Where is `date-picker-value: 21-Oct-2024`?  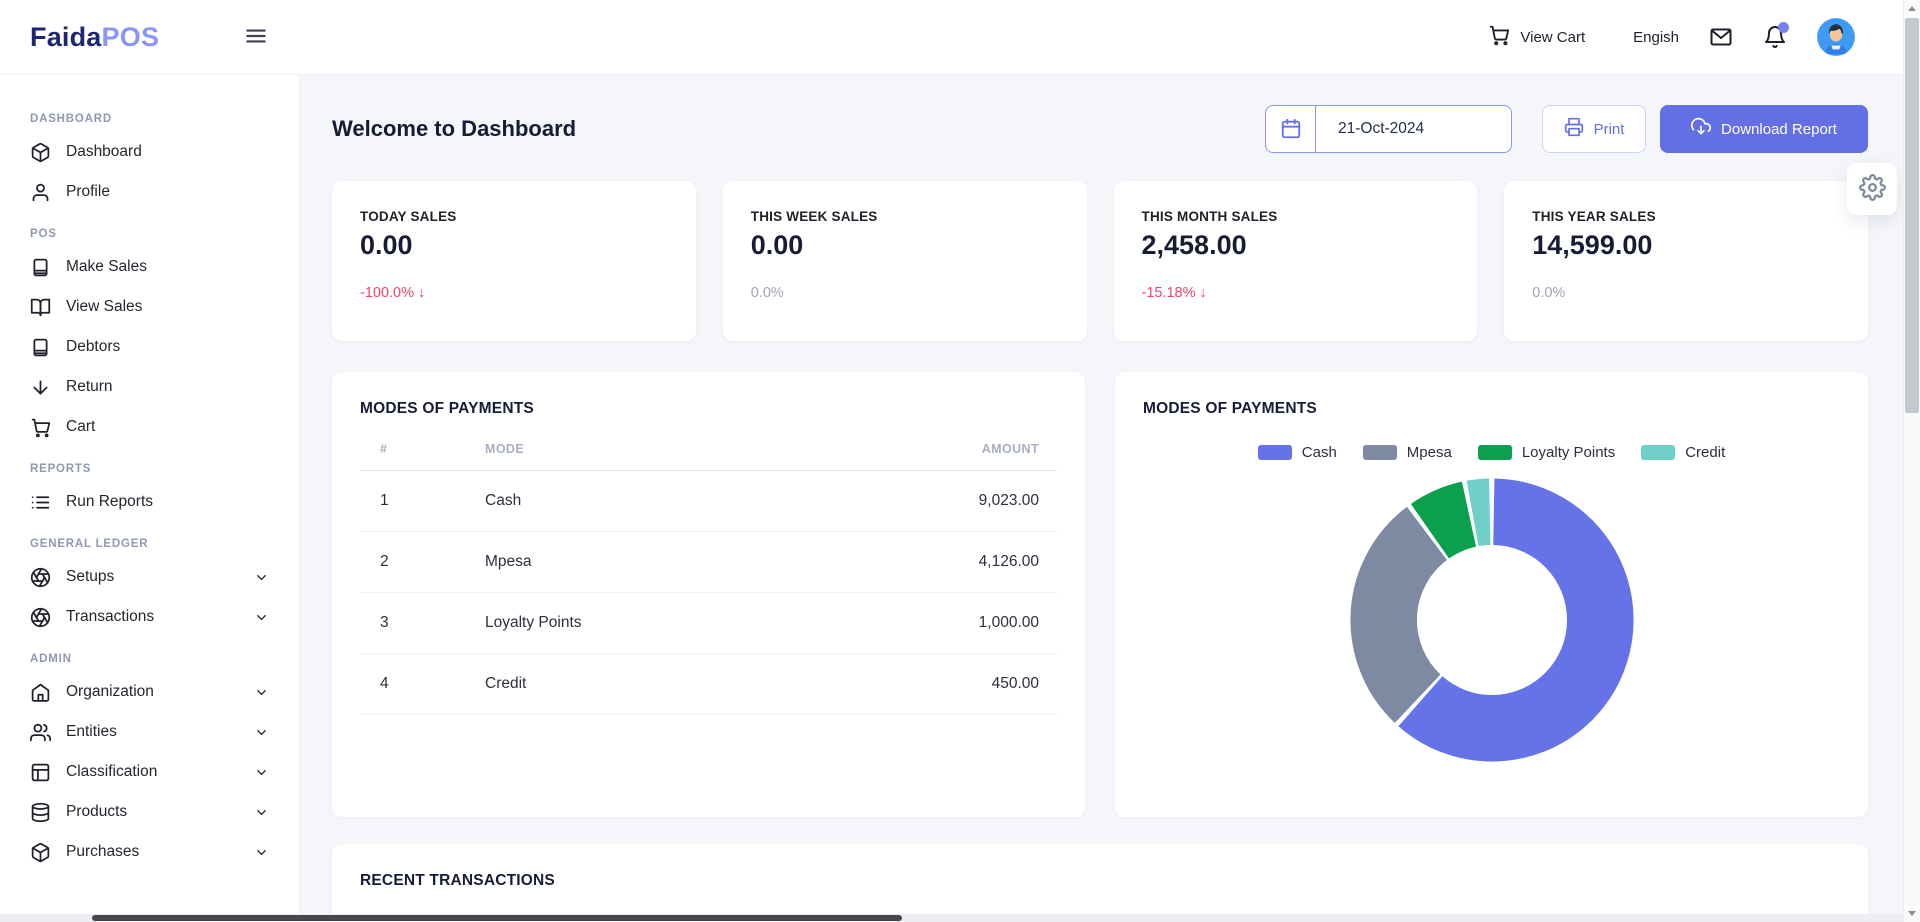
date-picker-value: 21-Oct-2024 is located at coordinates (1381, 128).